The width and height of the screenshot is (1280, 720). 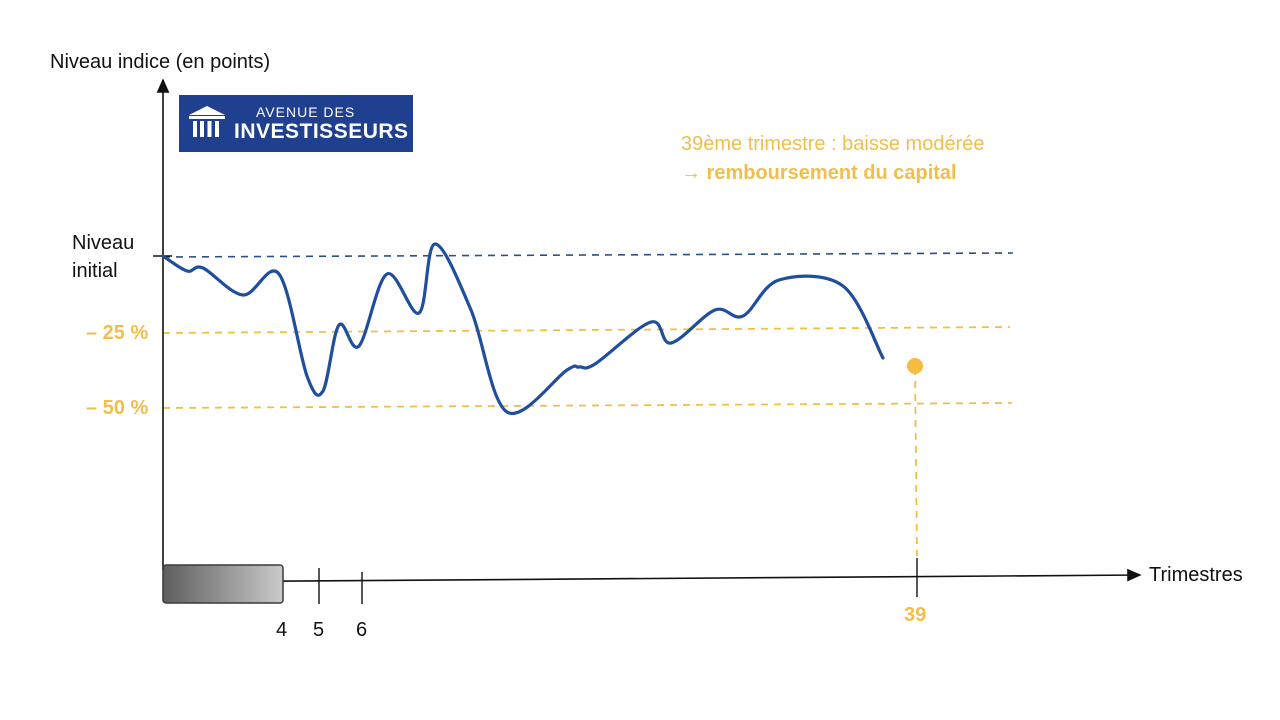 I want to click on annotation-result: → remboursement du capital, so click(x=819, y=173).